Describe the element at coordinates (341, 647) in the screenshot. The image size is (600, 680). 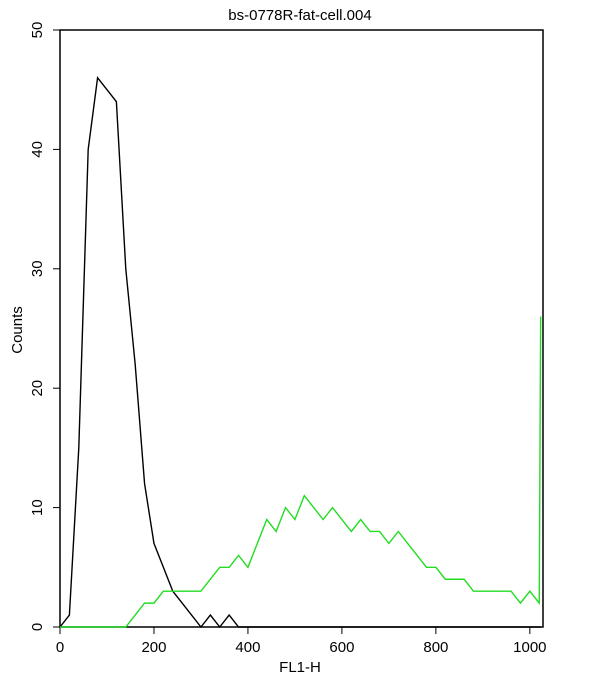
I see `x-tick-label: 600` at that location.